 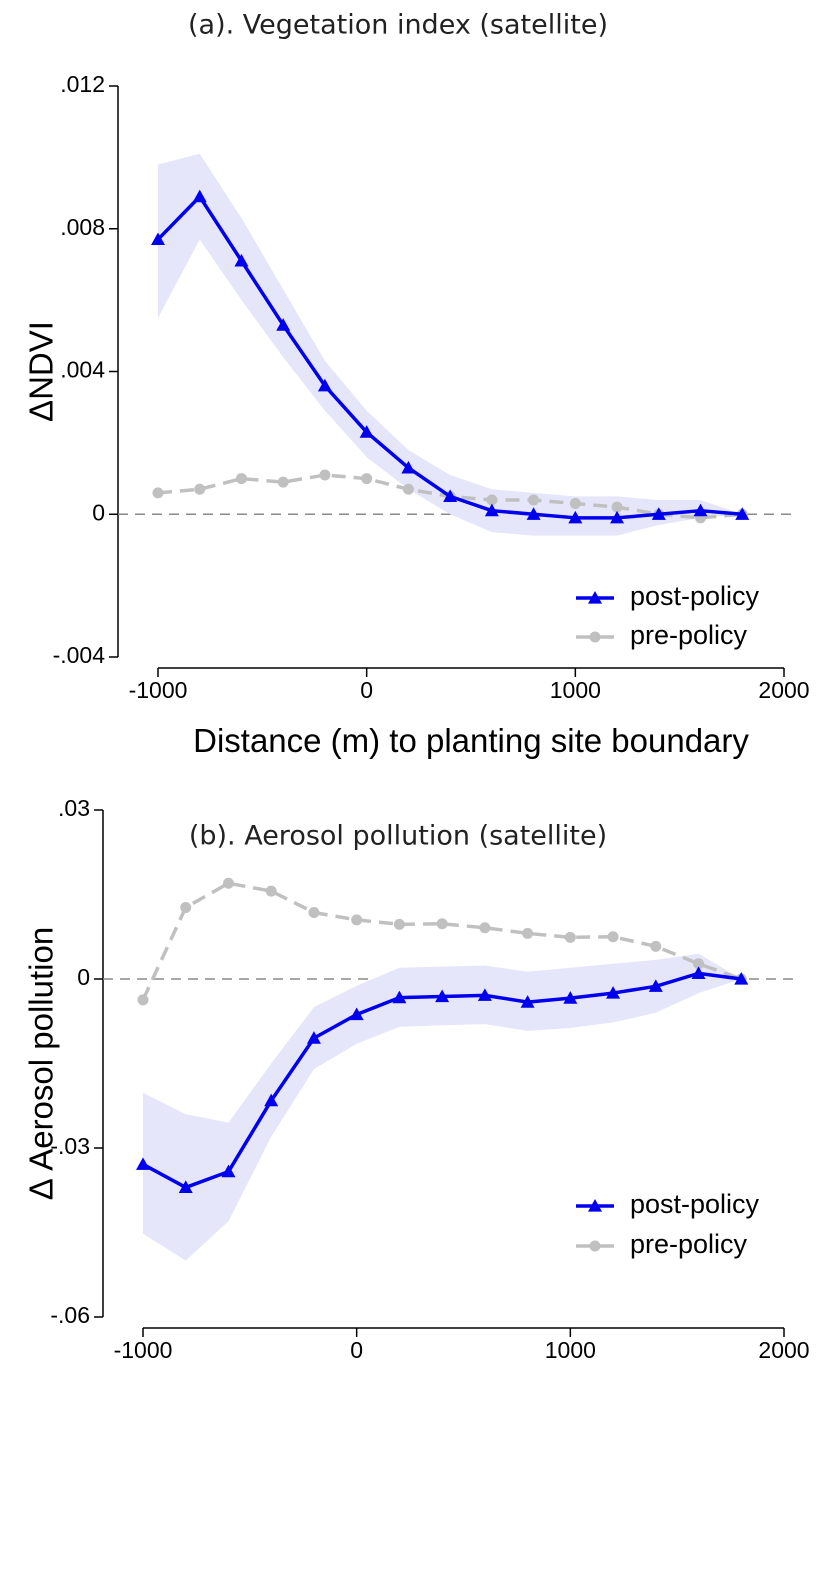 I want to click on y-tick-label: -.03, so click(x=70, y=1146).